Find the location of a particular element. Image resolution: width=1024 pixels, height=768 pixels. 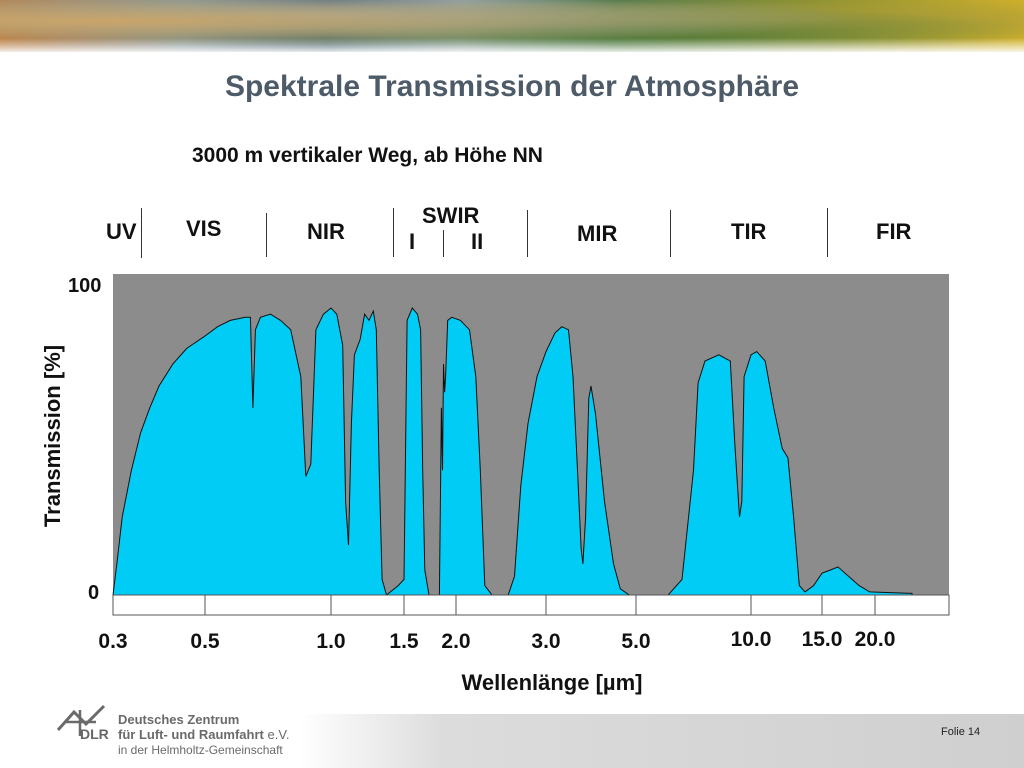

band-label-nir: NIR is located at coordinates (326, 231).